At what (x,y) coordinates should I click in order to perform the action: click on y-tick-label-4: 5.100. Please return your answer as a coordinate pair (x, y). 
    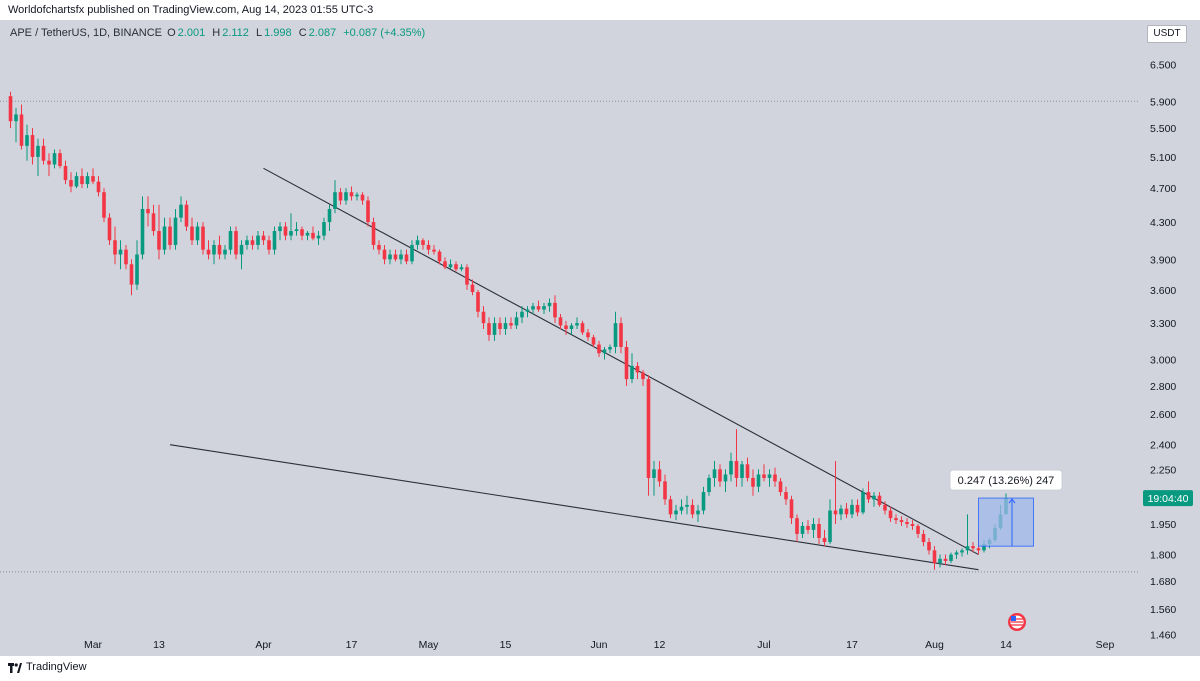
    Looking at the image, I should click on (1163, 158).